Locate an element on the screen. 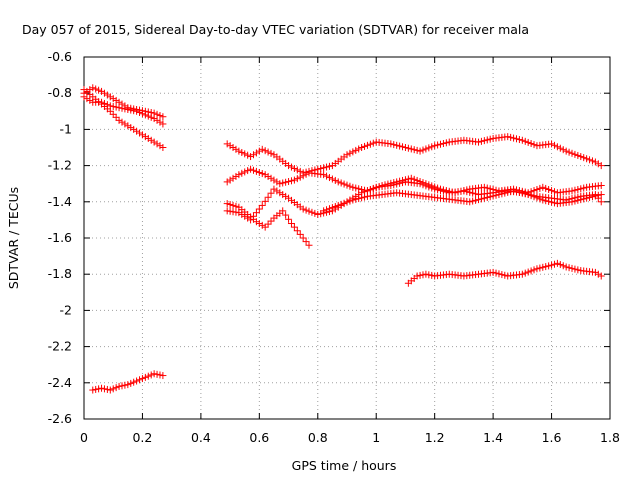  x-tick-label: 0.6 is located at coordinates (259, 437).